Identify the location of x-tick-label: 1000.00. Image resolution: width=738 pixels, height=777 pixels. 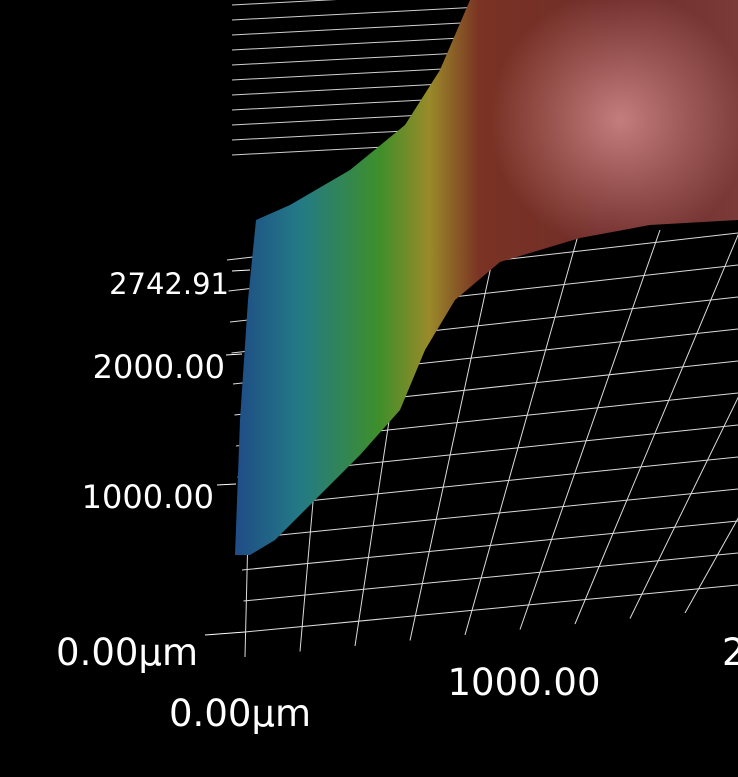
(523, 682).